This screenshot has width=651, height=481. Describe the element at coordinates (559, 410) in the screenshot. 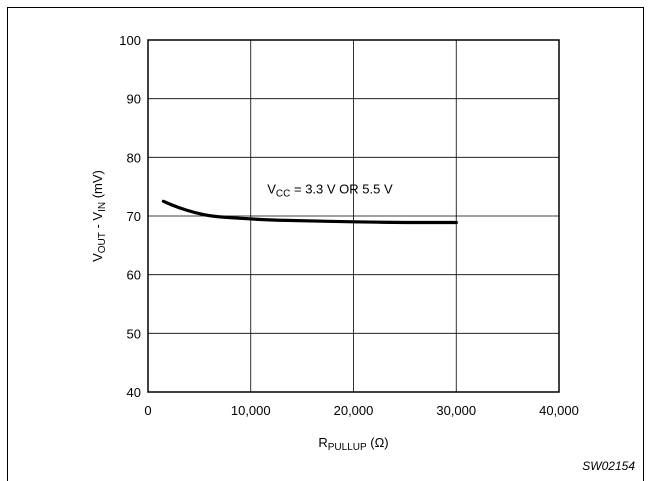

I see `x-tick-label: 40,000` at that location.